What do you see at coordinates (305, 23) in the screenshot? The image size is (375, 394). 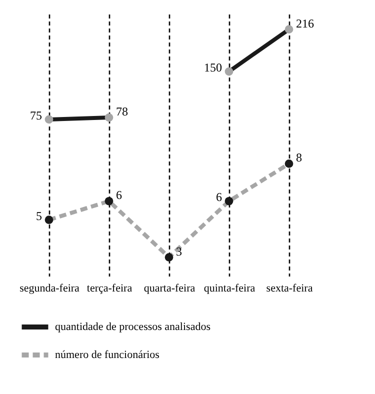 I see `data-label: 216` at bounding box center [305, 23].